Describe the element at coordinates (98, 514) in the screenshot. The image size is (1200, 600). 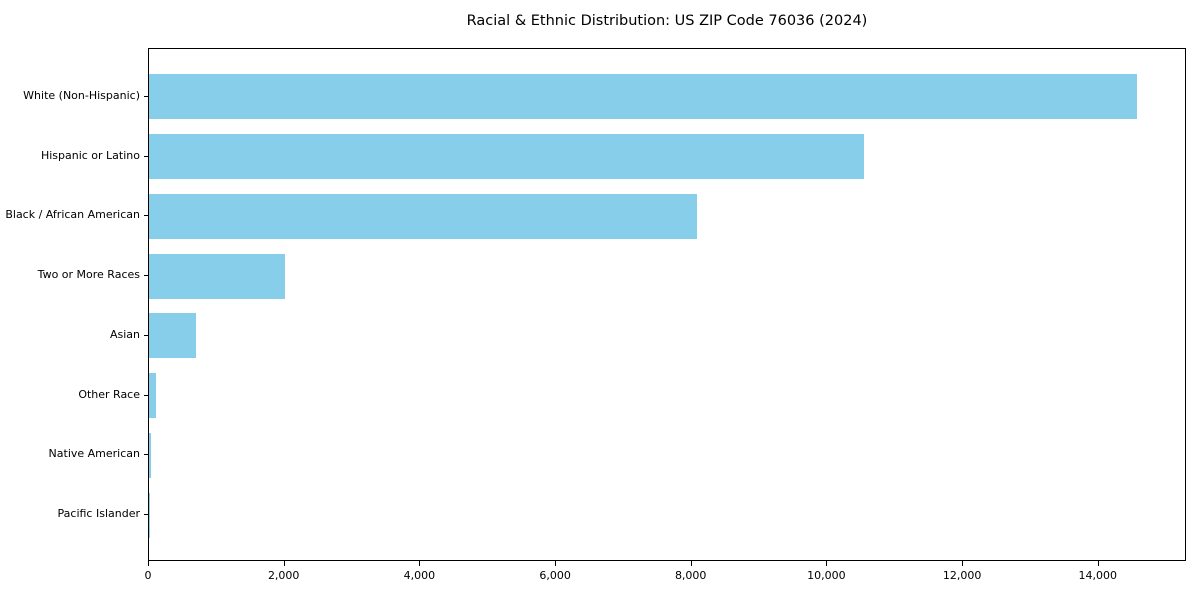
I see `y-tick-label: Pacific Islander` at that location.